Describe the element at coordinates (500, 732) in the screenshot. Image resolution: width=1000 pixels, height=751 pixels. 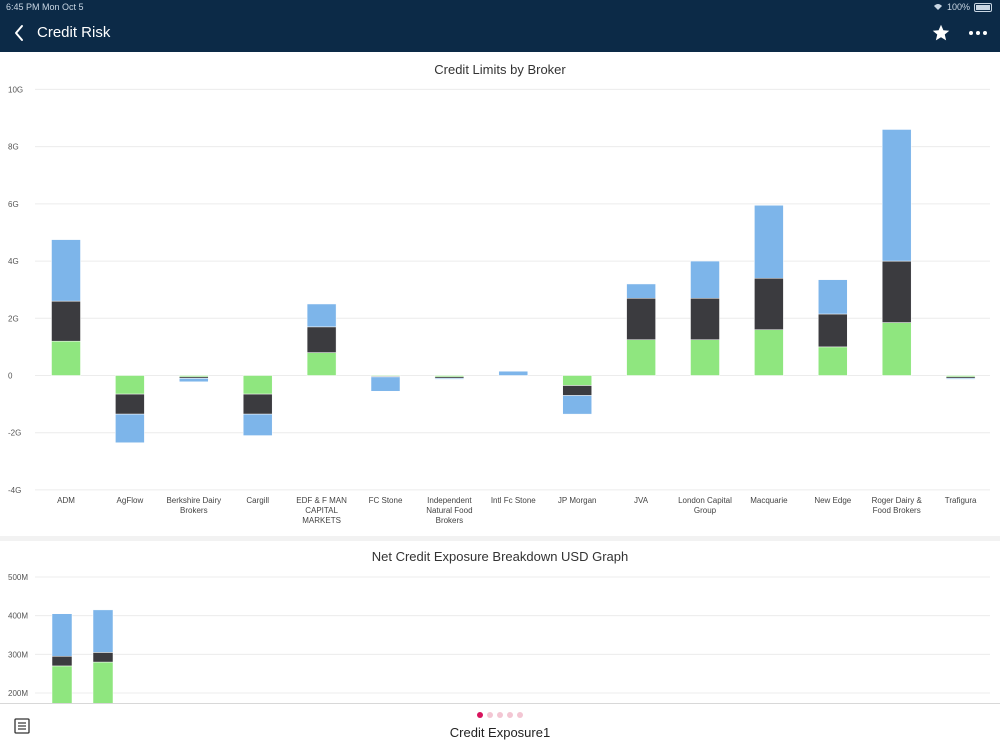
I see `page-label: Credit Exposure1` at that location.